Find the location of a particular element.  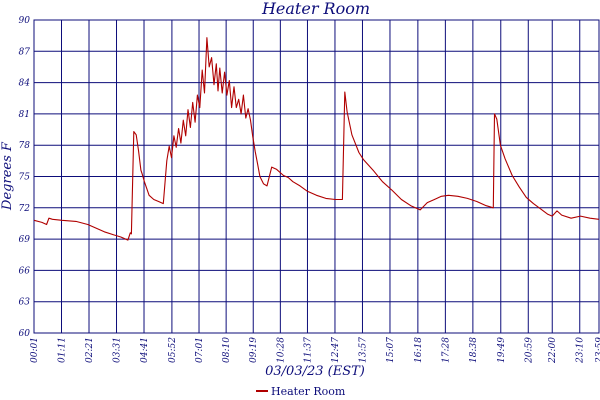

y-tick-label: 63 is located at coordinates (25, 303).